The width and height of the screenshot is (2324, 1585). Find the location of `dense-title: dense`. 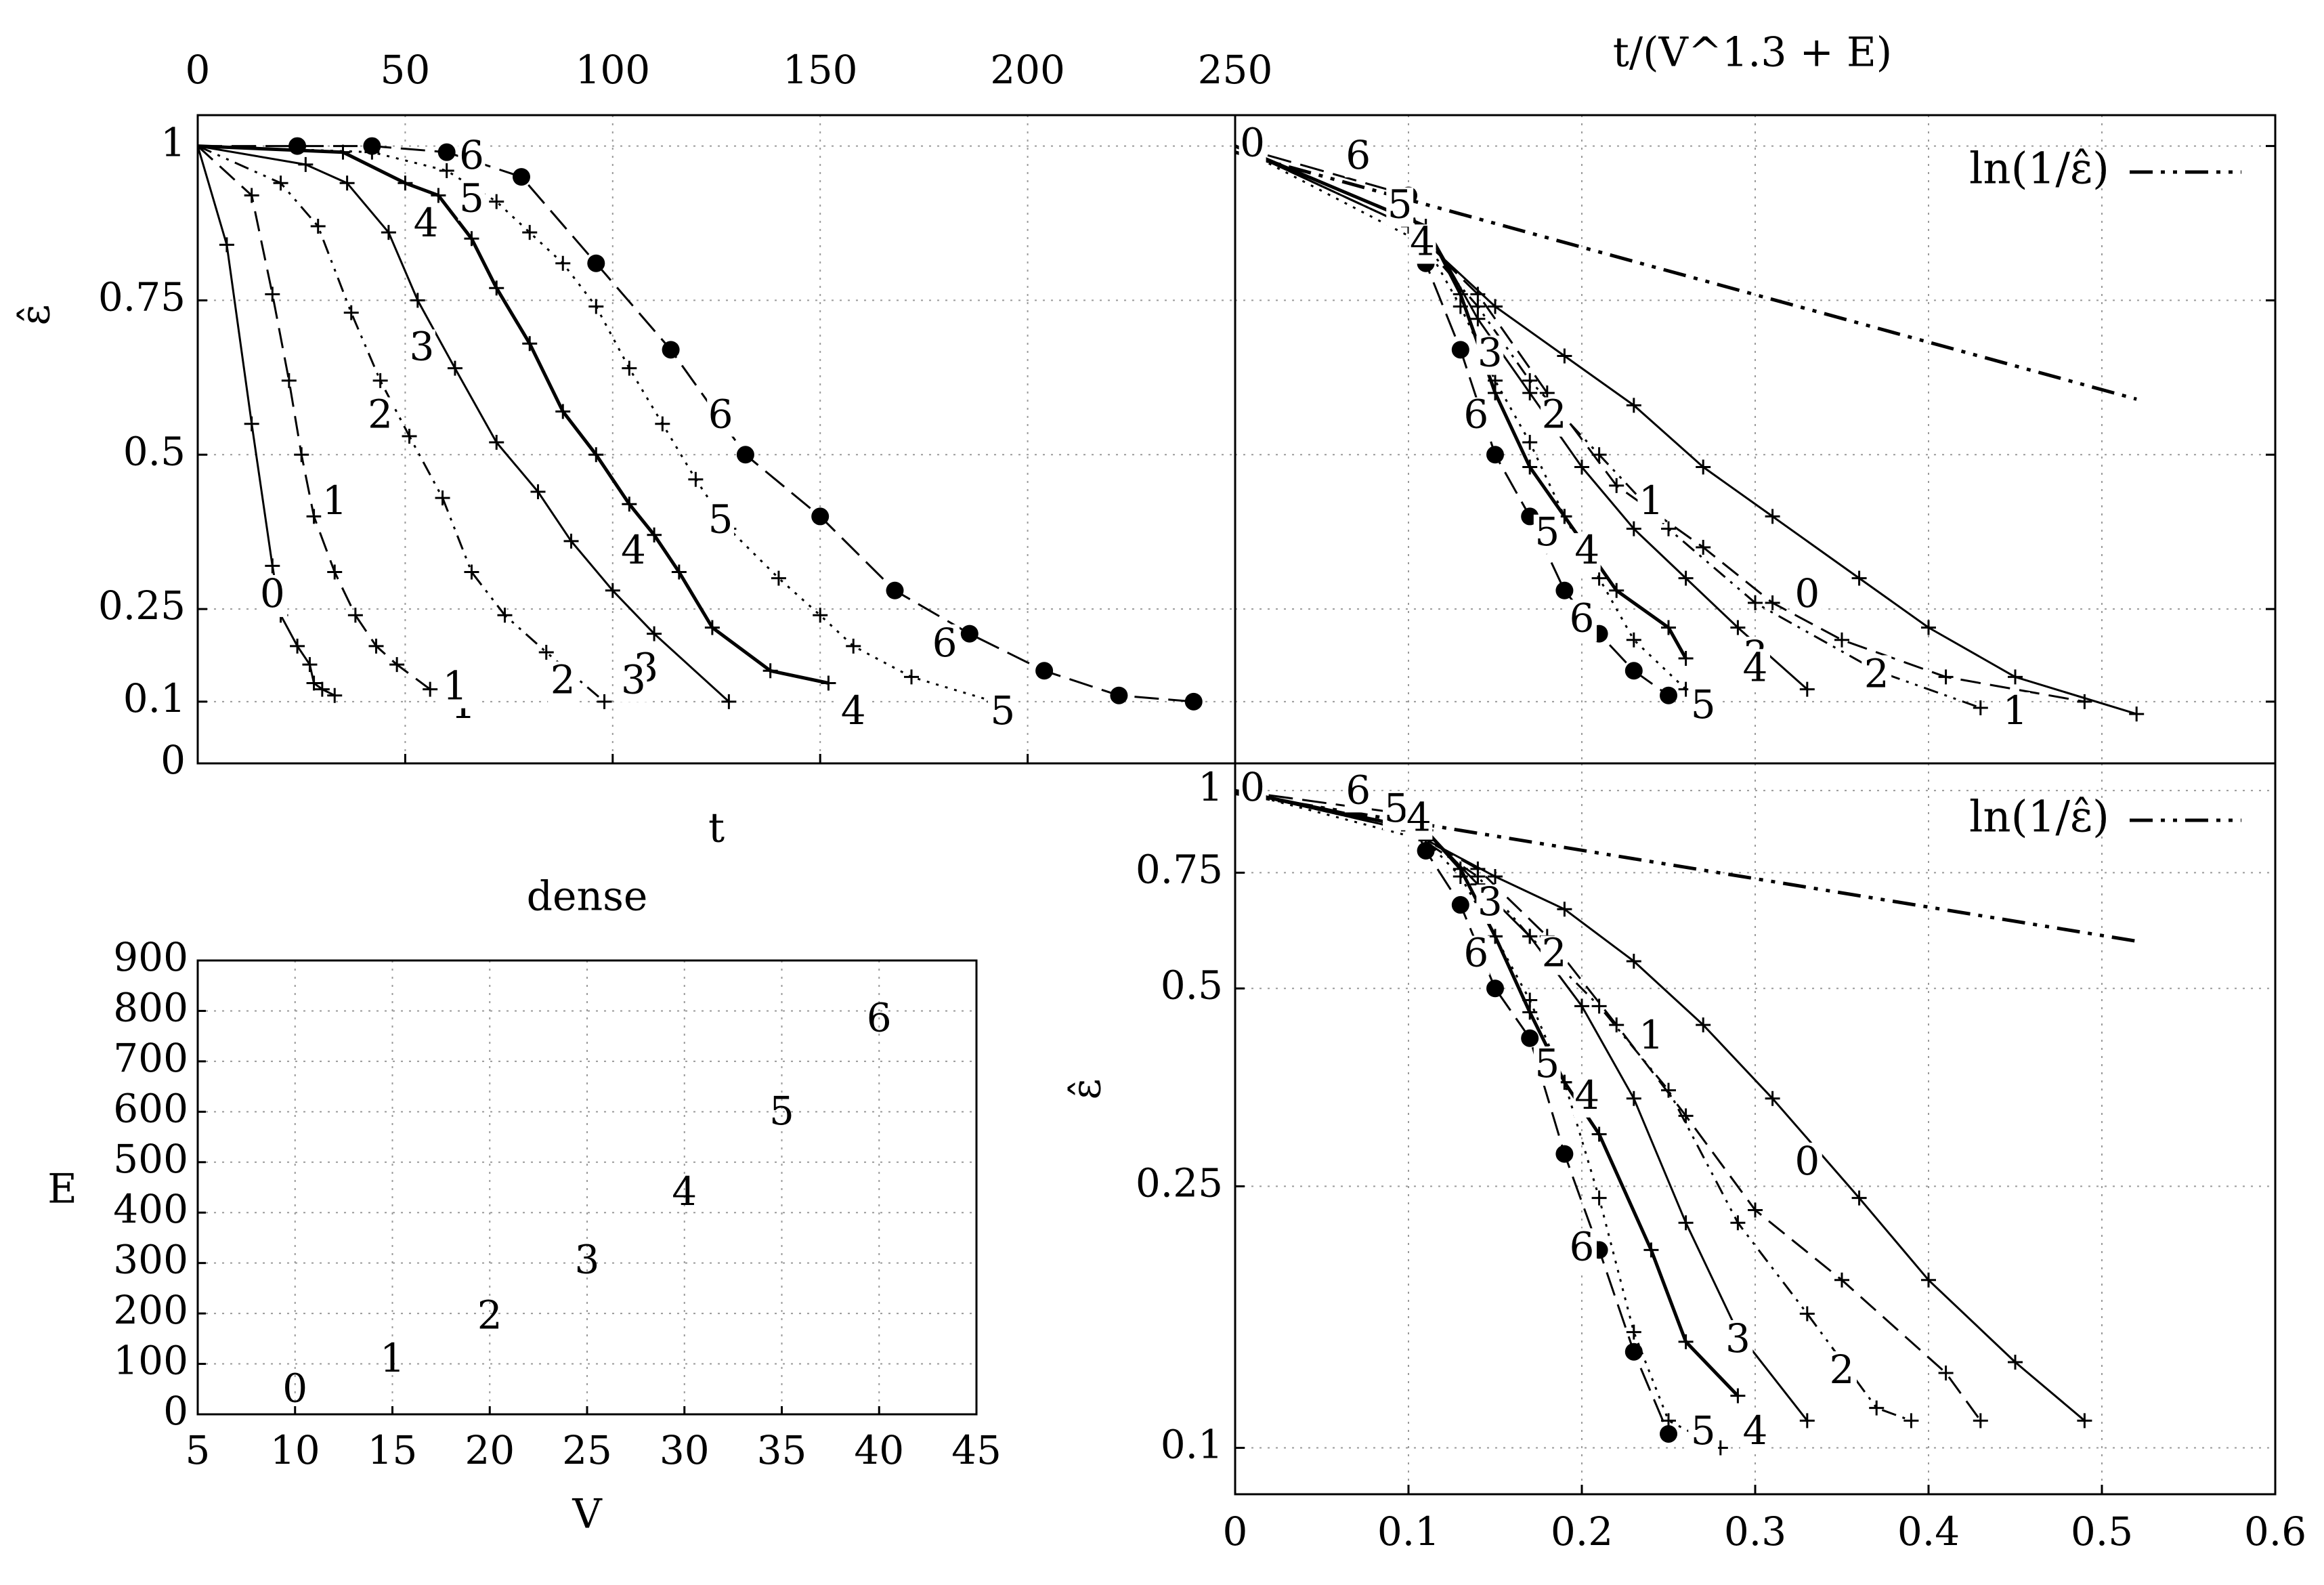

dense-title: dense is located at coordinates (587, 897).